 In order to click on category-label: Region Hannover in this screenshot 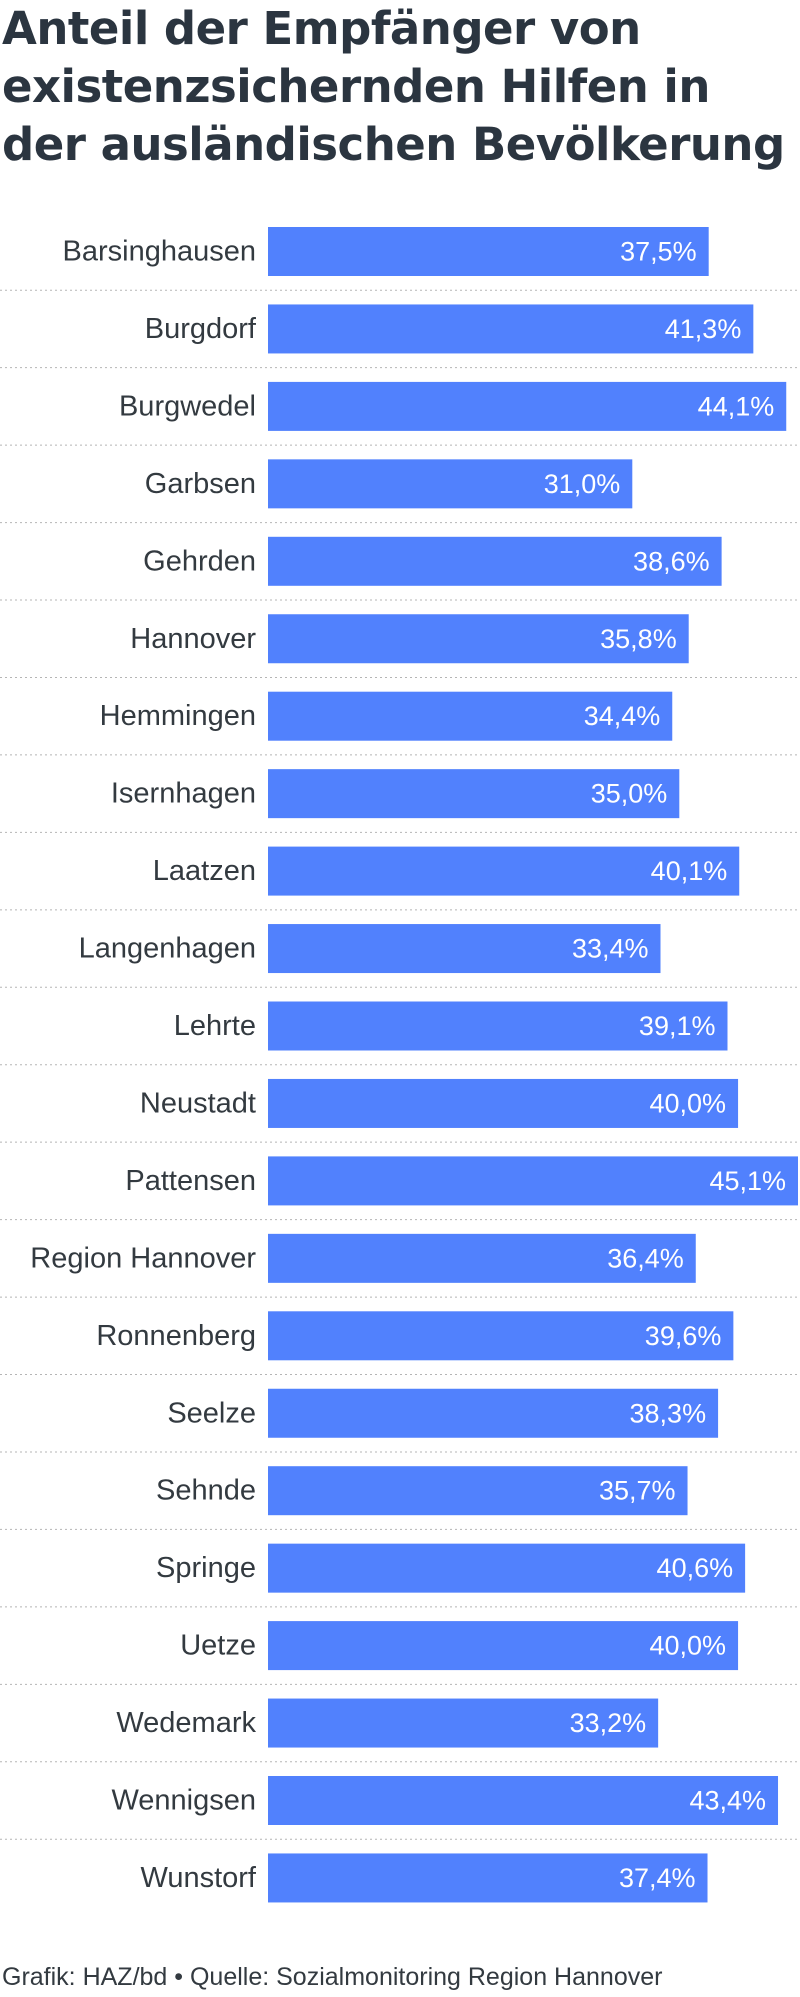, I will do `click(143, 1258)`.